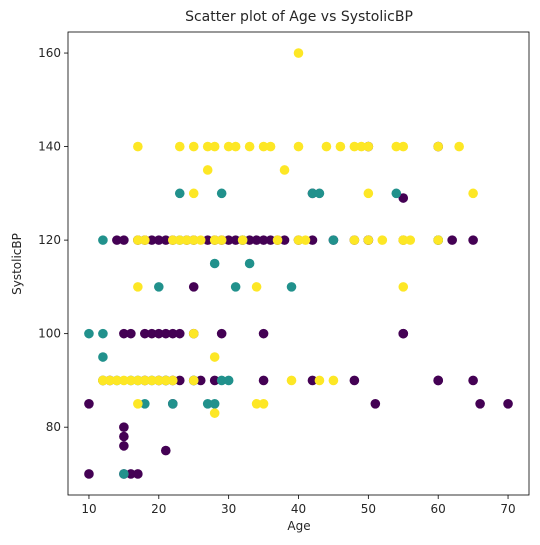  I want to click on x-tick-label: 20, so click(158, 509).